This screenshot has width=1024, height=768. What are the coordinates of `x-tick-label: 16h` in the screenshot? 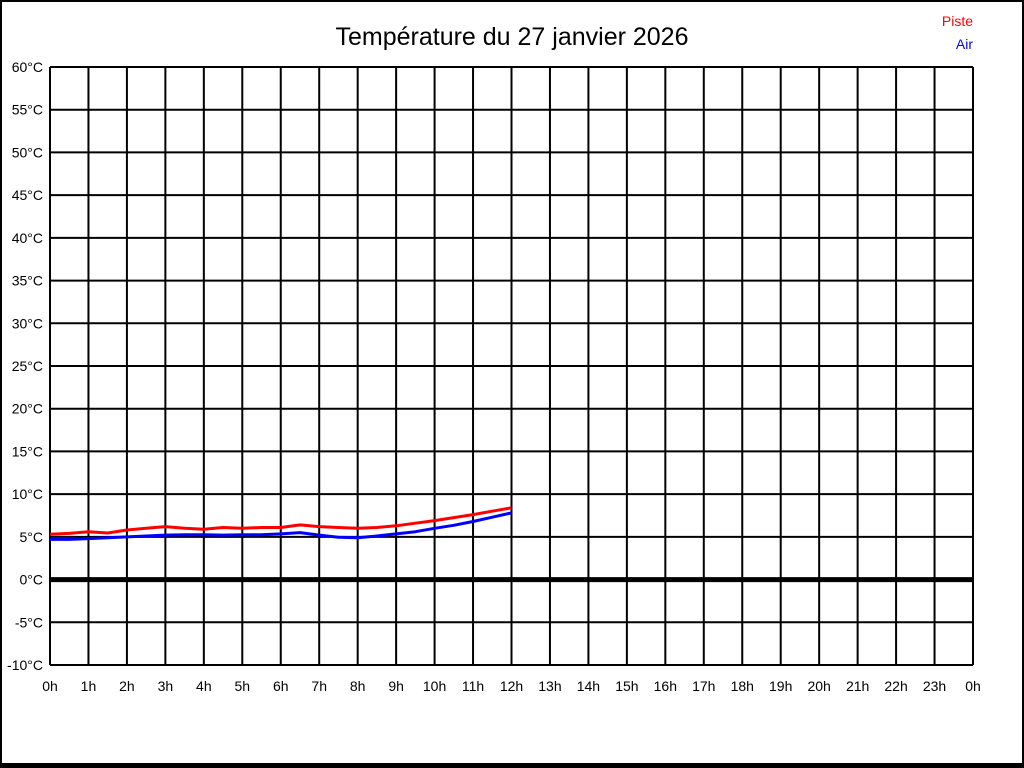 It's located at (665, 686).